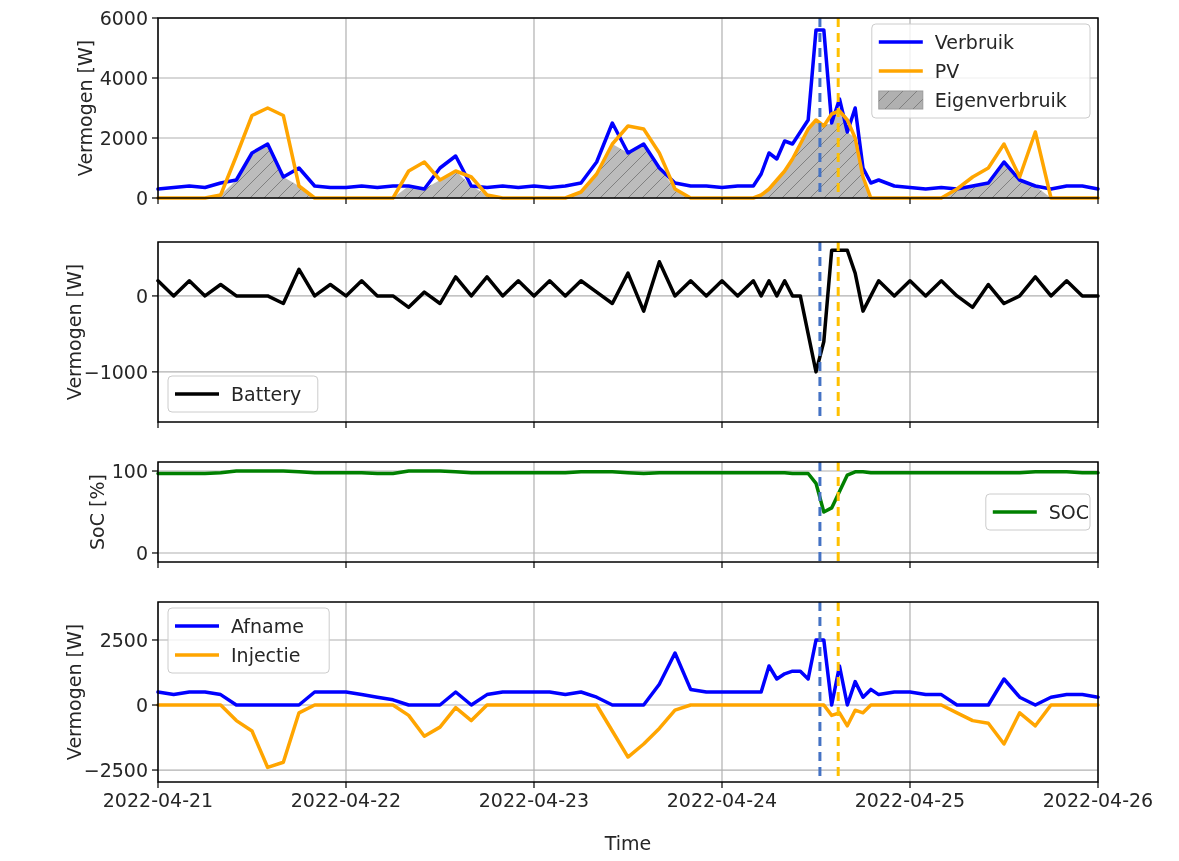 The width and height of the screenshot is (1179, 861). What do you see at coordinates (1000, 99) in the screenshot?
I see `legend-label: Eigenverbruik` at bounding box center [1000, 99].